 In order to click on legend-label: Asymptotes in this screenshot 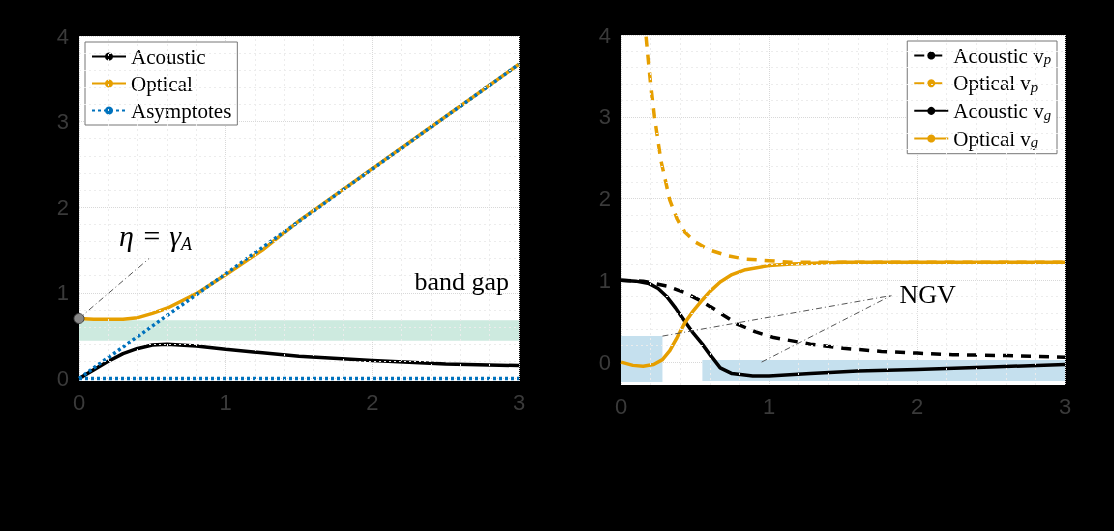, I will do `click(181, 110)`.